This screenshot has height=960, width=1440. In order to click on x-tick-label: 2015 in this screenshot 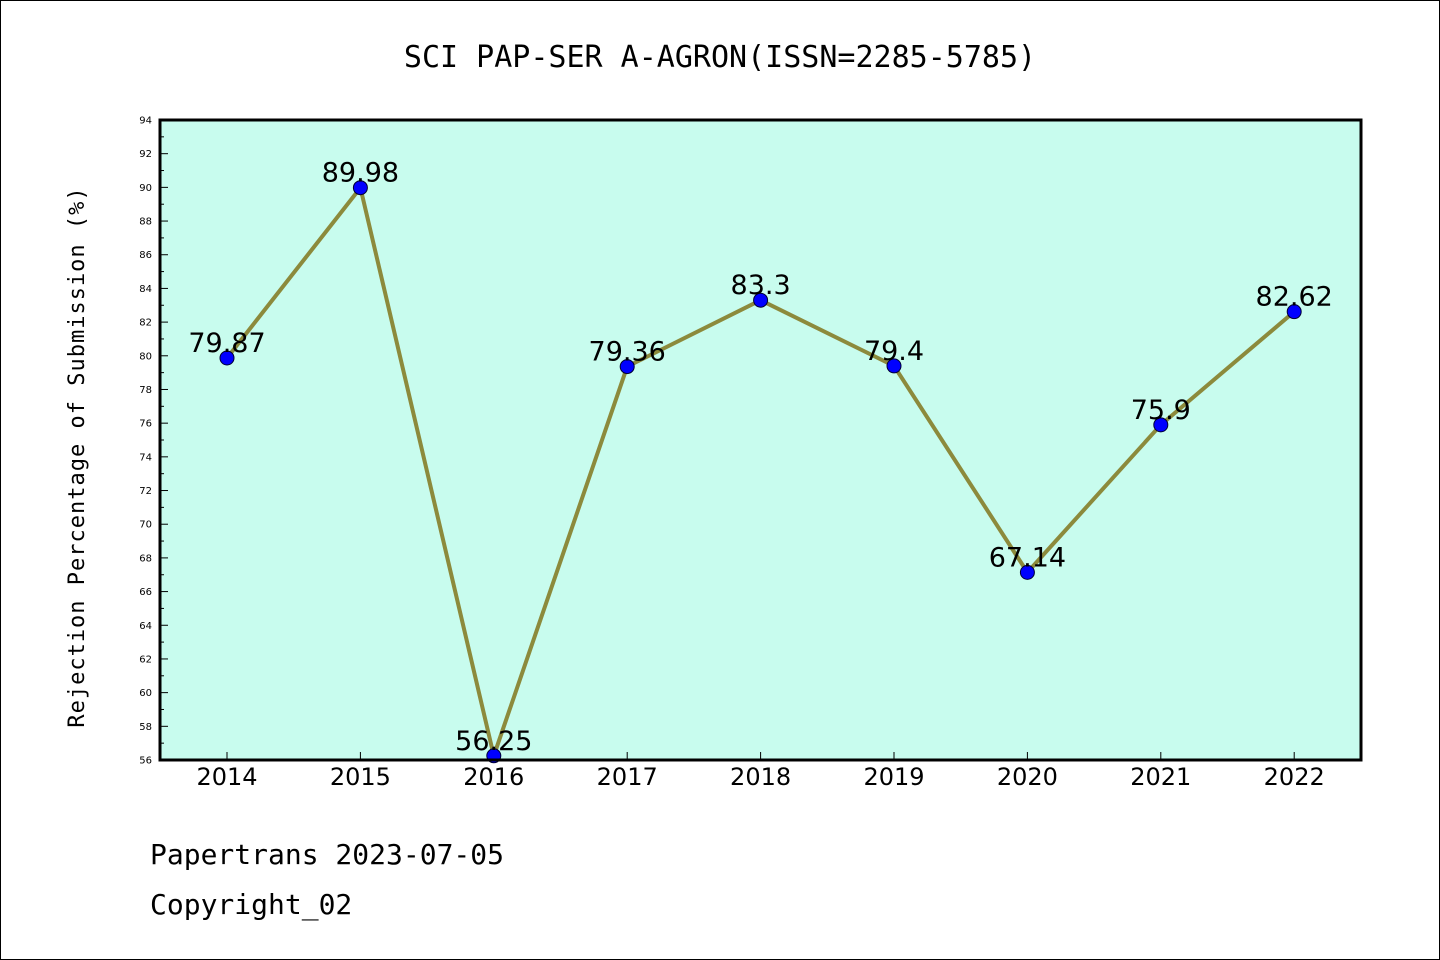, I will do `click(360, 777)`.